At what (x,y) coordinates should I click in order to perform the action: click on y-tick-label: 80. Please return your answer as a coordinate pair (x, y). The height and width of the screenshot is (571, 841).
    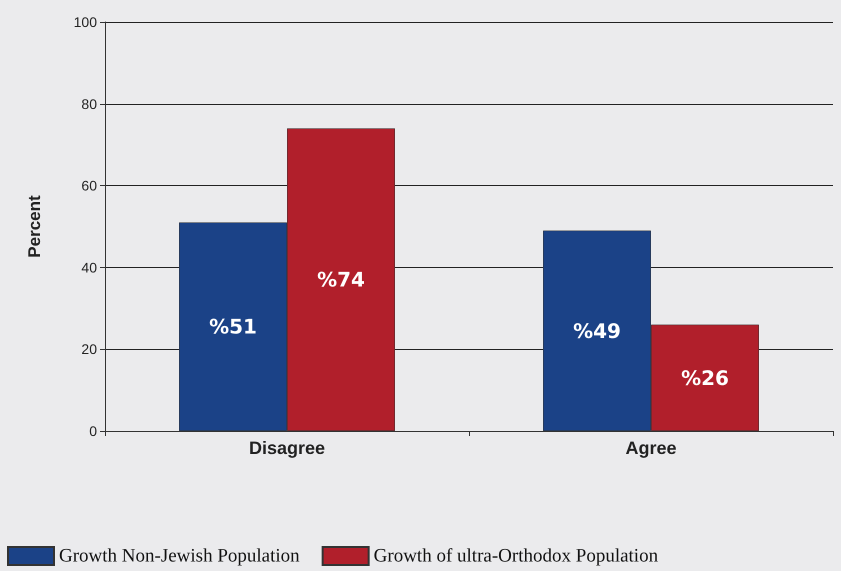
    Looking at the image, I should click on (89, 104).